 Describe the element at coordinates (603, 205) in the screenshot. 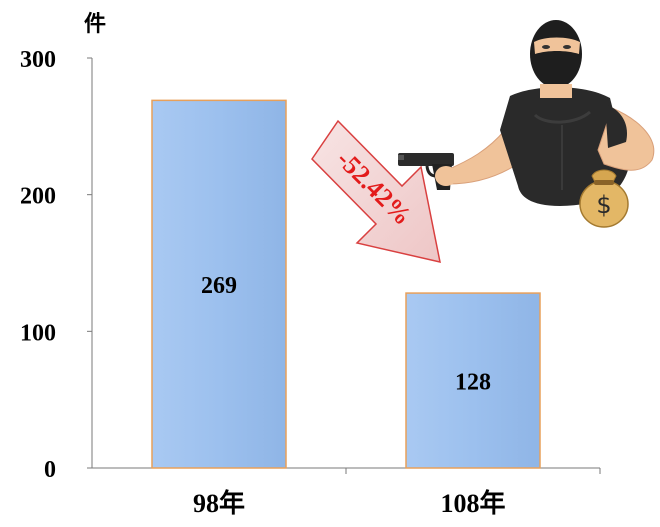

I see `money-bag-symbol: $` at that location.